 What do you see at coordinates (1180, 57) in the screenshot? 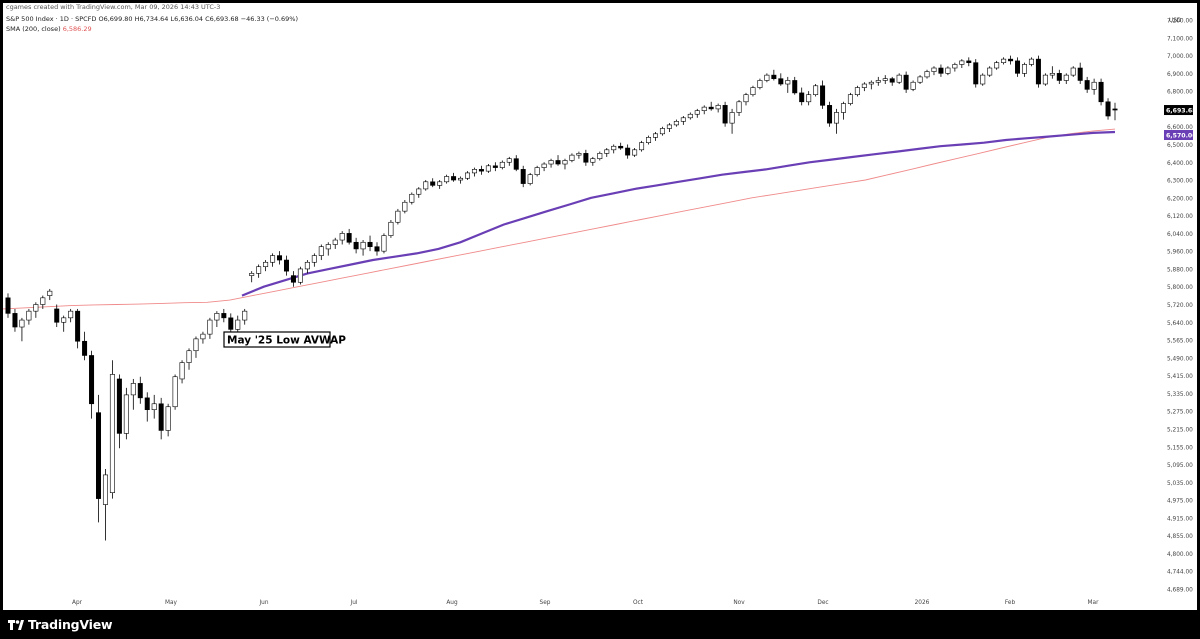
I see `y-tick-label: 7,000.00` at bounding box center [1180, 57].